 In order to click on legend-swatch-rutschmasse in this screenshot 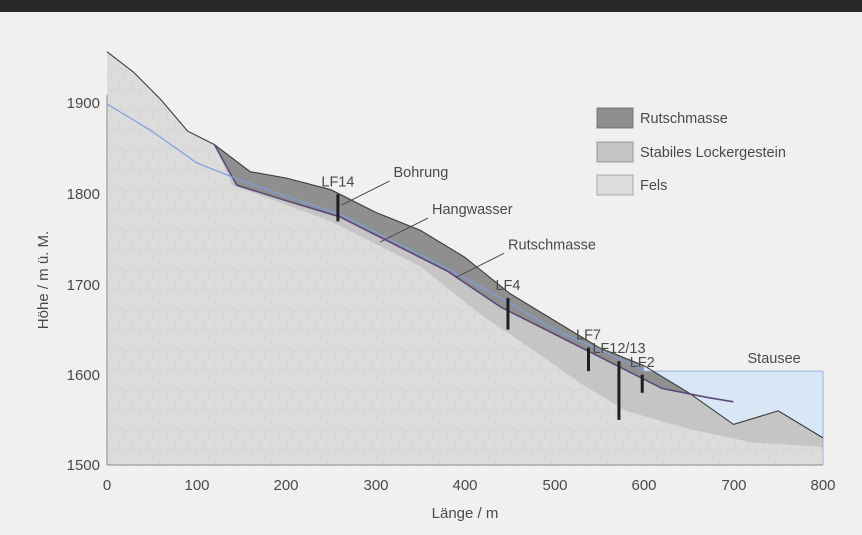, I will do `click(615, 118)`.